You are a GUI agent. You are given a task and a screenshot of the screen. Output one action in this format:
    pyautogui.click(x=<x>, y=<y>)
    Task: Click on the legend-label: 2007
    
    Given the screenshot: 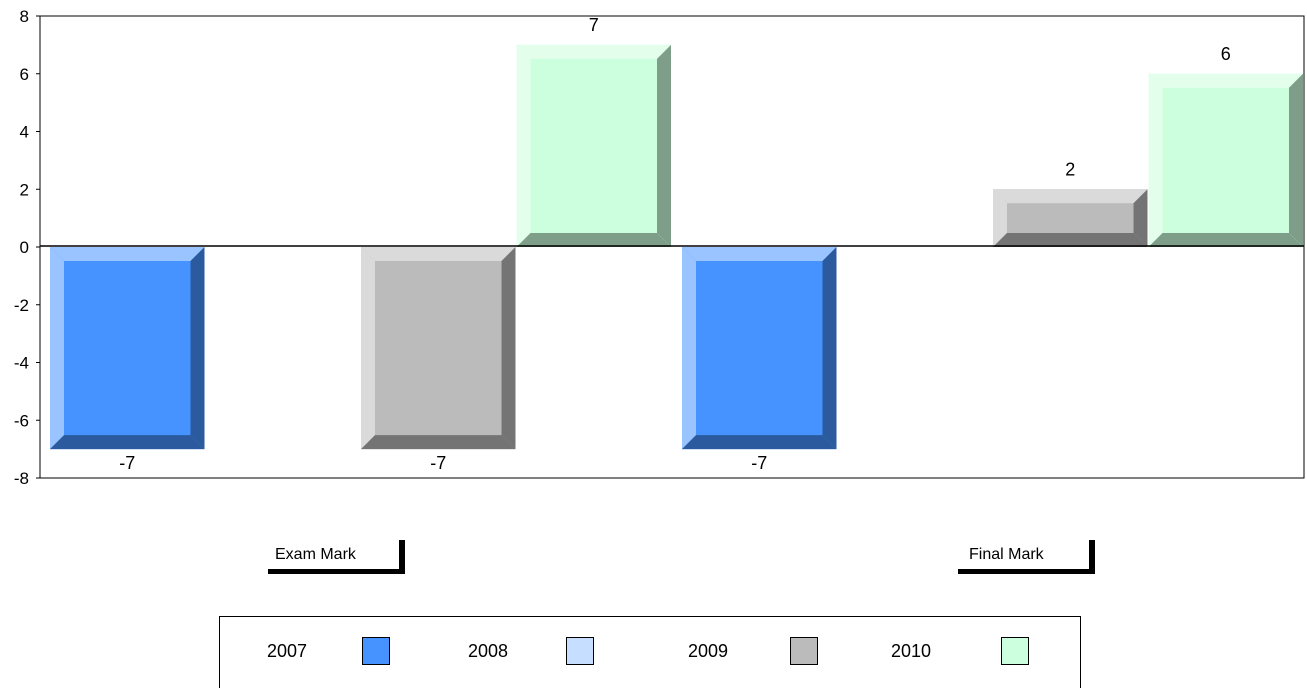 What is the action you would take?
    pyautogui.click(x=287, y=651)
    